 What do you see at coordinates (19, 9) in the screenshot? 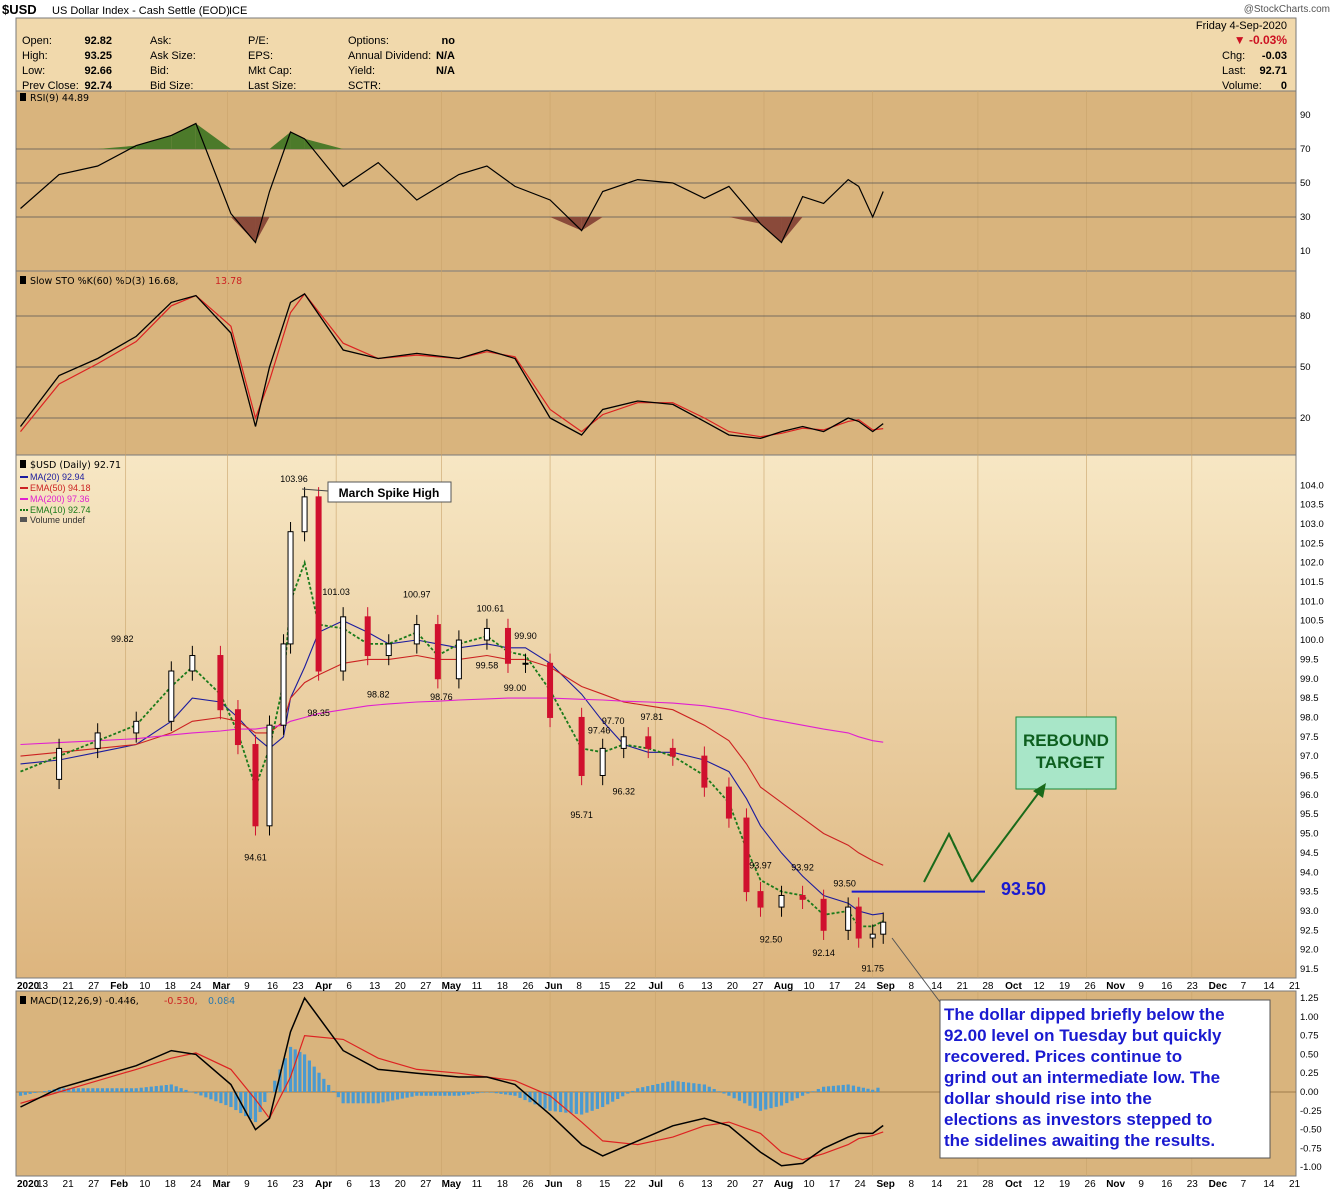
I see `symbol: $USD` at bounding box center [19, 9].